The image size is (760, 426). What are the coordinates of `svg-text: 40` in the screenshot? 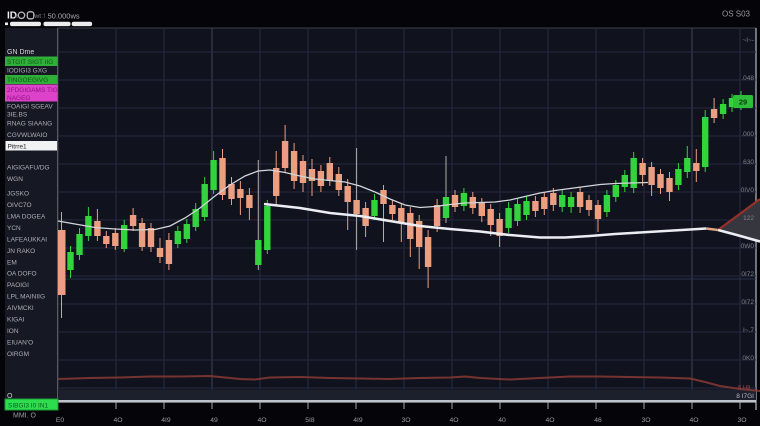 It's located at (502, 420).